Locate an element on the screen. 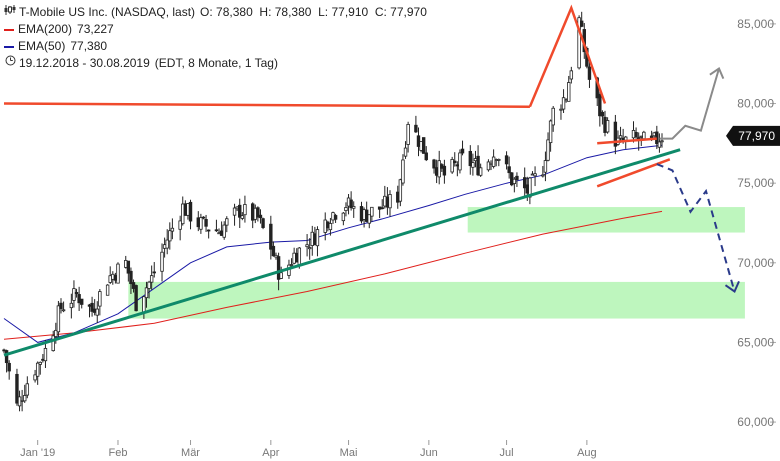 Image resolution: width=780 pixels, height=461 pixels. candlestick-icon is located at coordinates (10, 12).